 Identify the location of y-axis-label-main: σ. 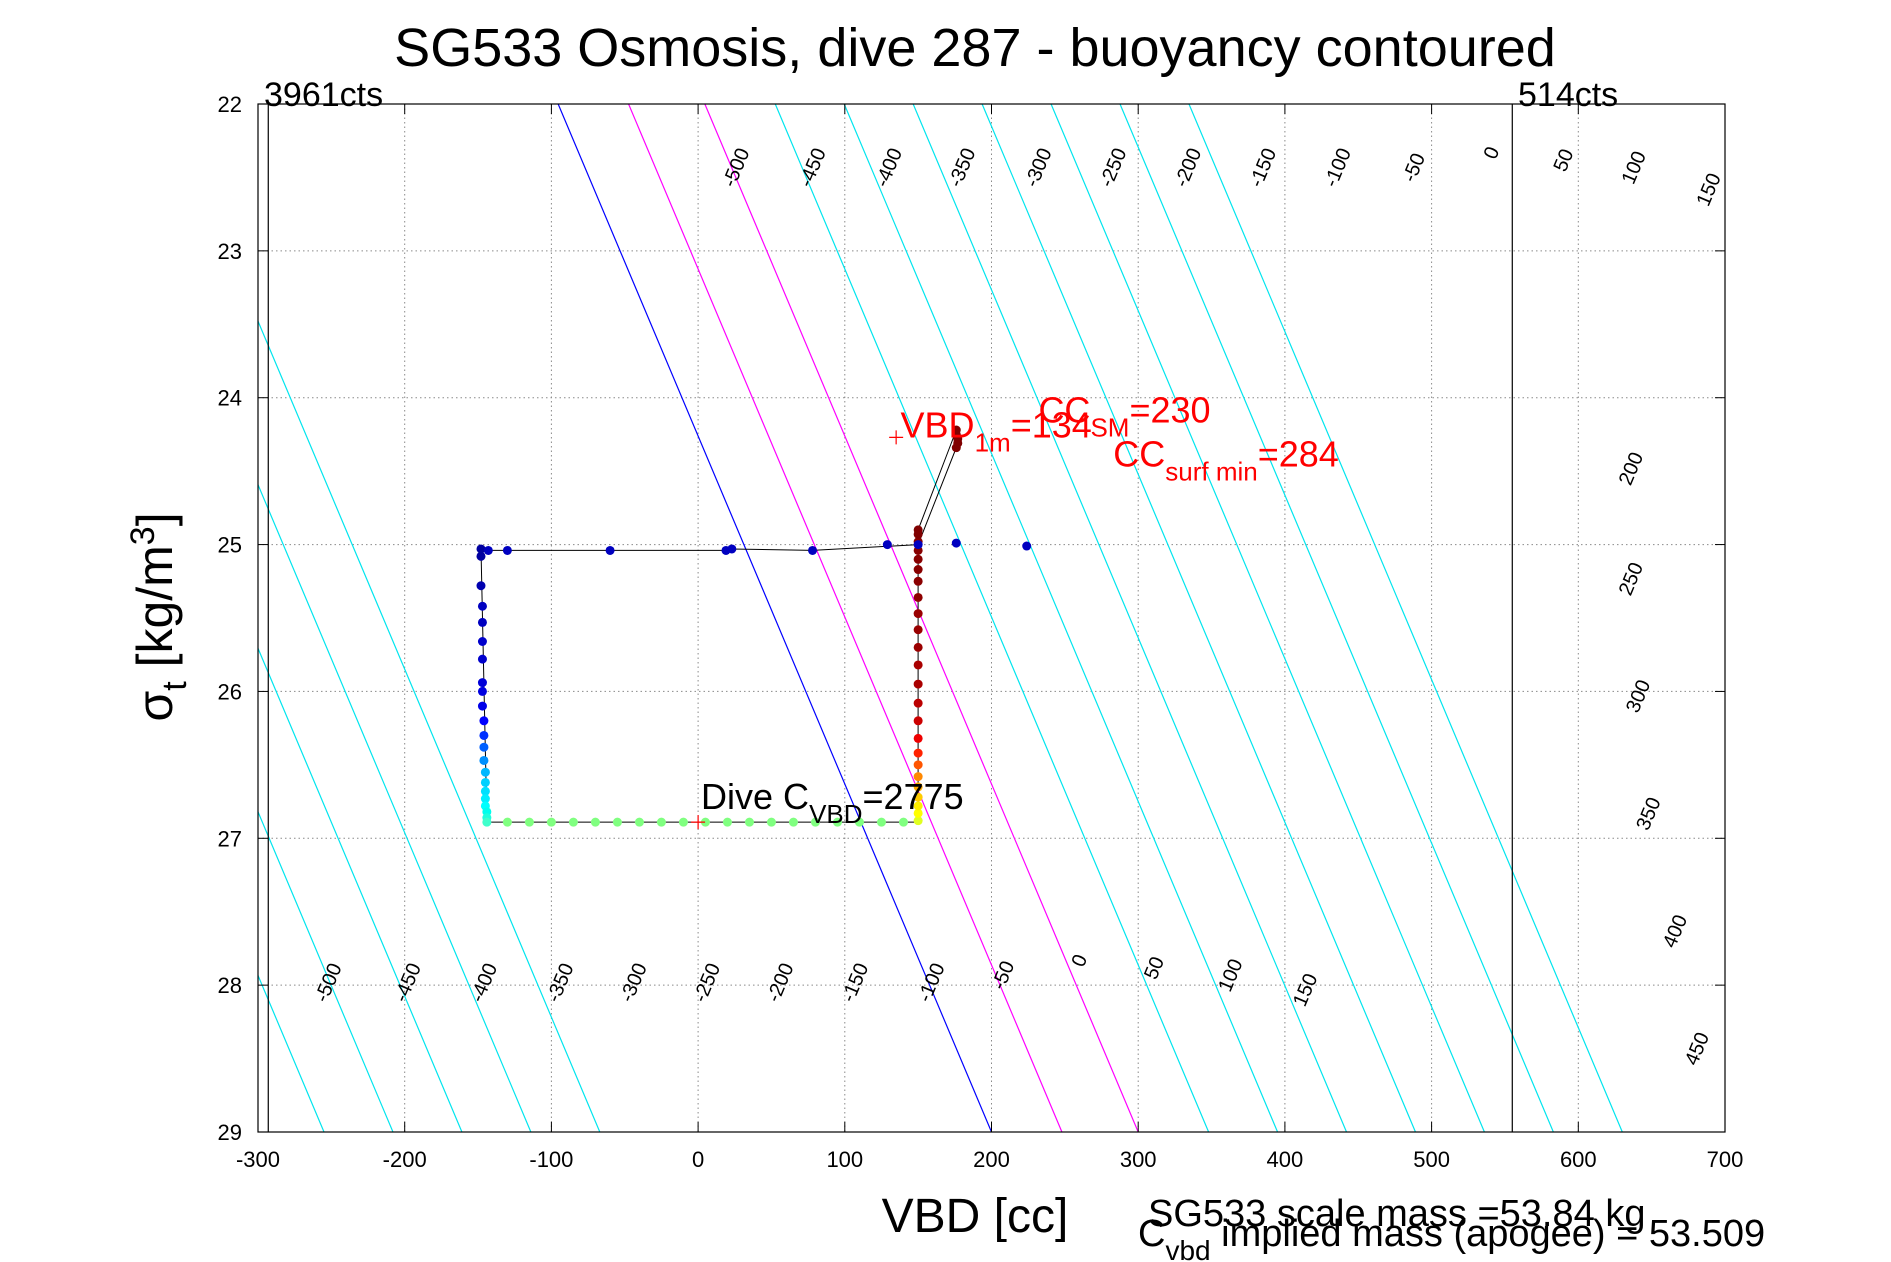
(155, 706).